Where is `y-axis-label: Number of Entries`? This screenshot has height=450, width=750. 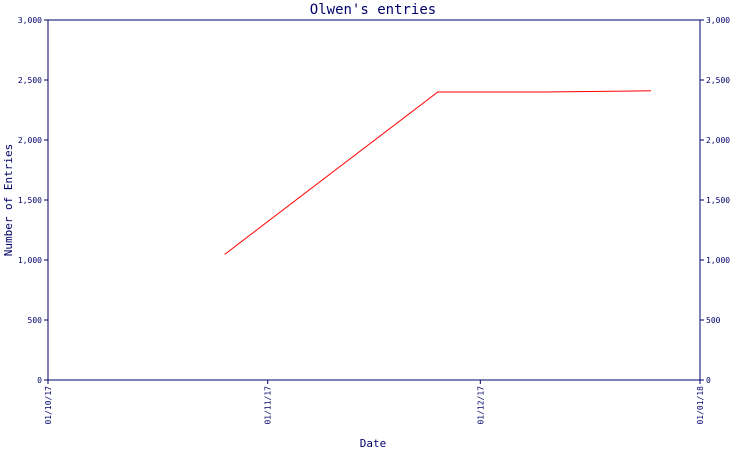 y-axis-label: Number of Entries is located at coordinates (8, 200).